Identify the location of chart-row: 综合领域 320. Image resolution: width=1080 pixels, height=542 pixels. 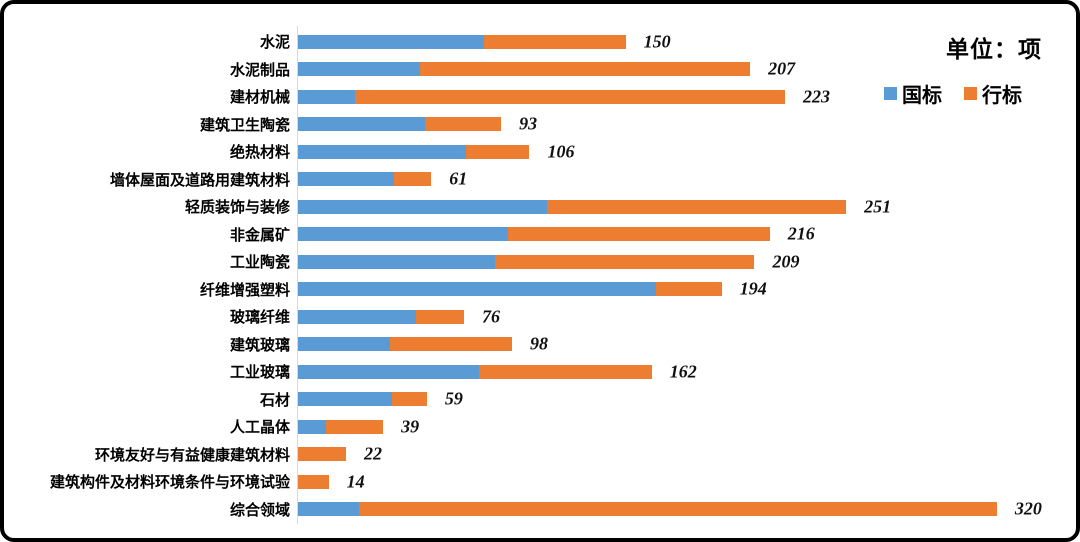
(540, 510).